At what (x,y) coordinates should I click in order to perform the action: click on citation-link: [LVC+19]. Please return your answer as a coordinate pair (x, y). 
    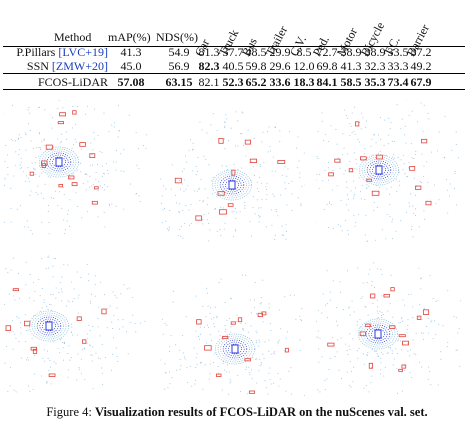
    Looking at the image, I should click on (83, 52).